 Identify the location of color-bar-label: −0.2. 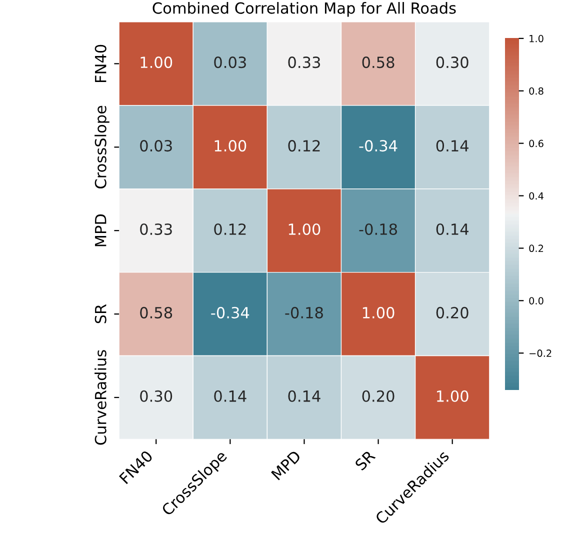
(541, 353).